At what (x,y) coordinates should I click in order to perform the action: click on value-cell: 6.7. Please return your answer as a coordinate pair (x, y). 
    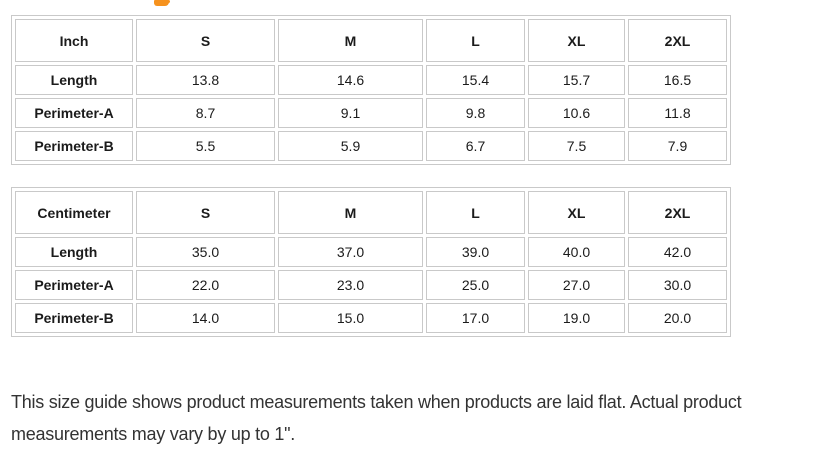
    Looking at the image, I should click on (475, 146).